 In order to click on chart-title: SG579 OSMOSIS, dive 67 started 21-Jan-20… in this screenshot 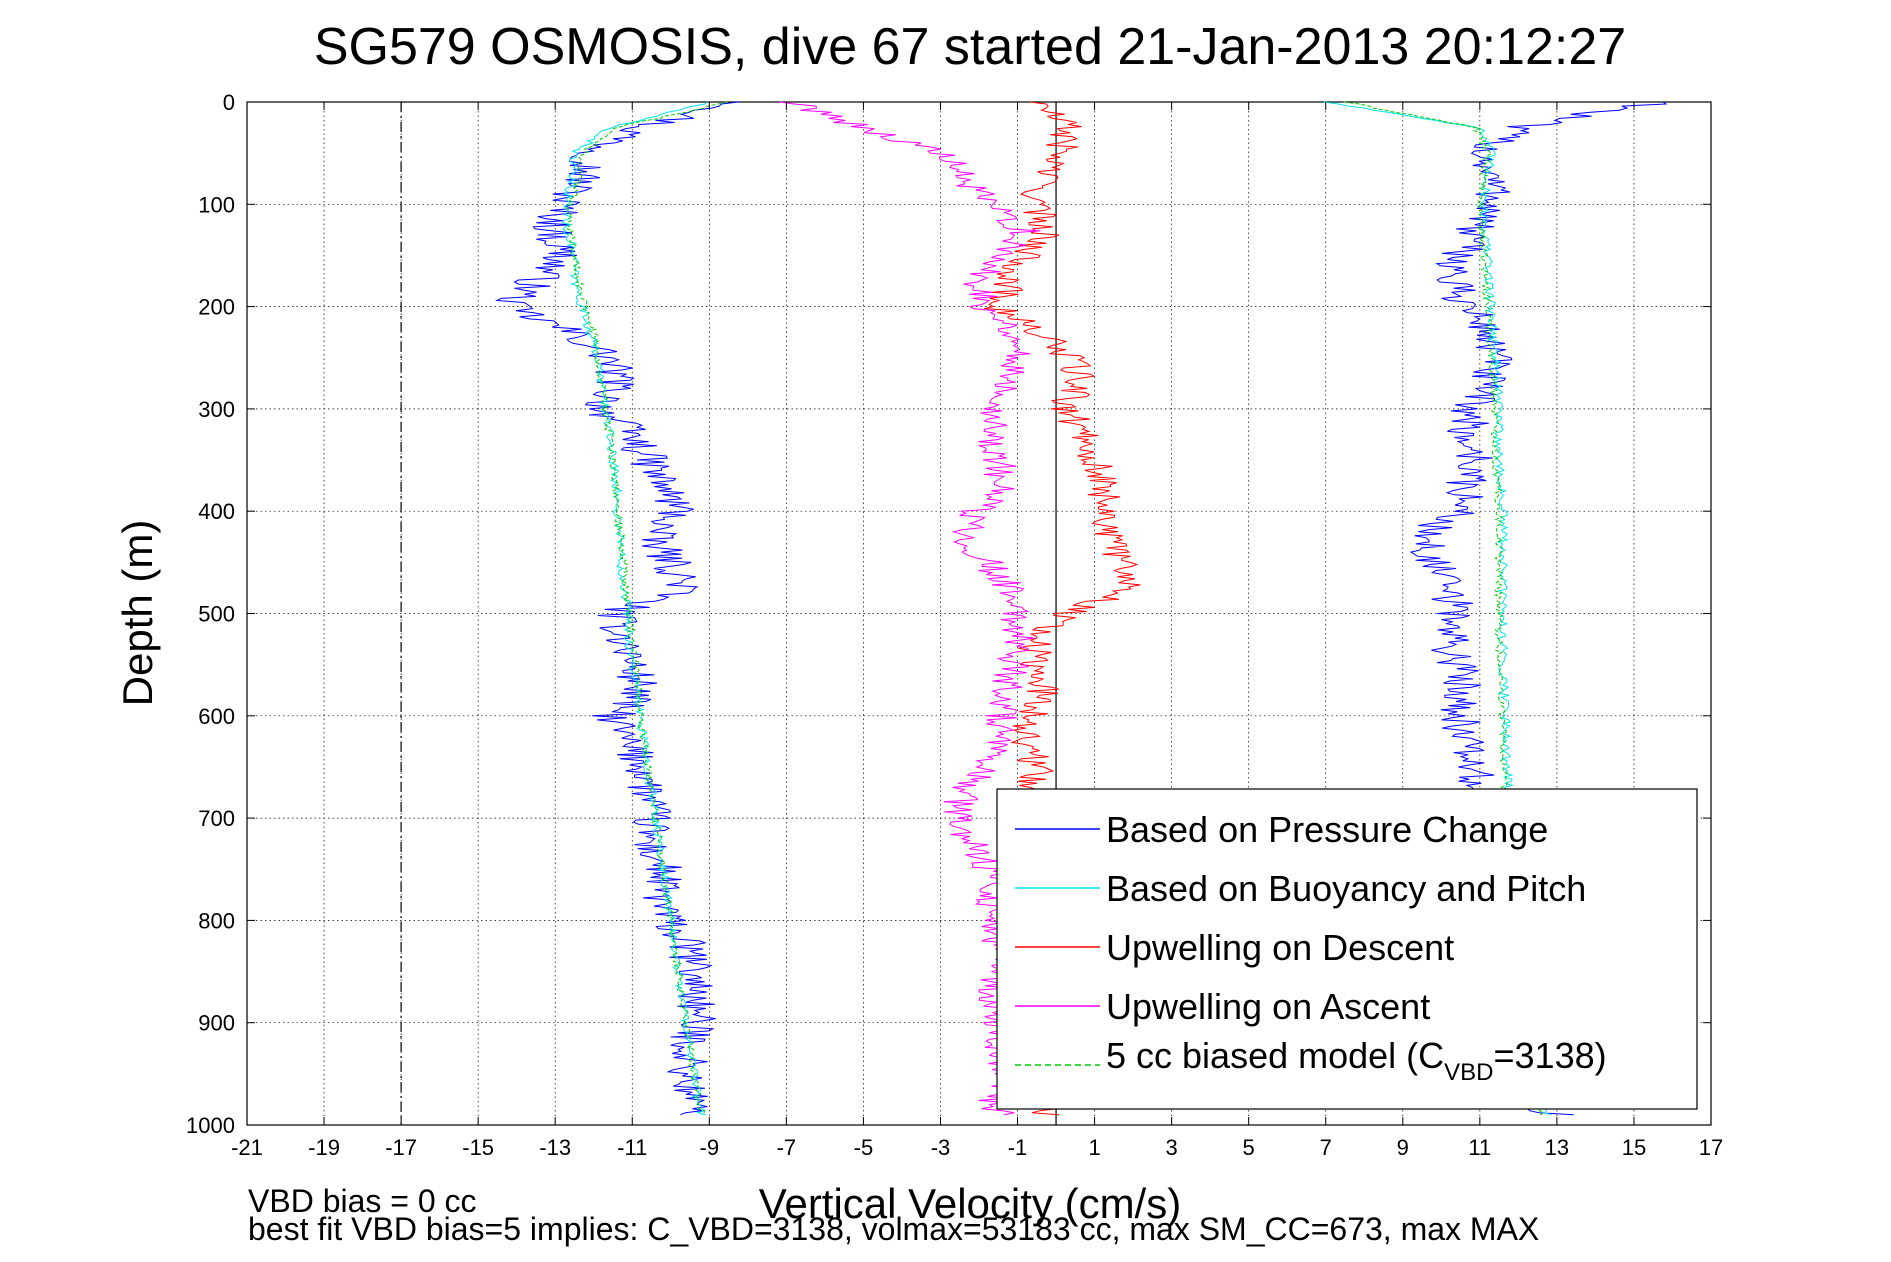, I will do `click(970, 47)`.